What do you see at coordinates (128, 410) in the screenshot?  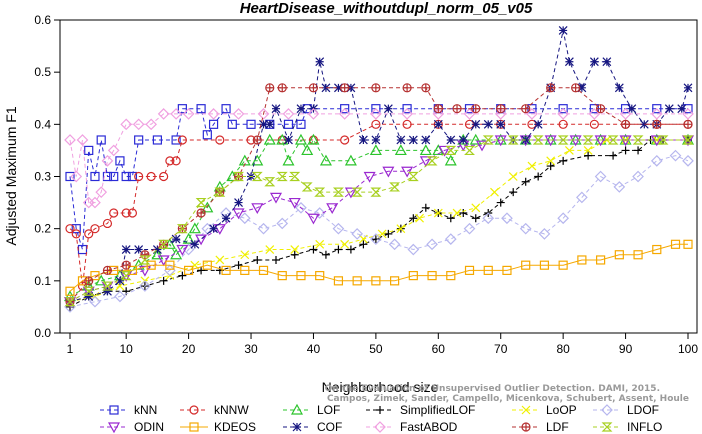 I see `legend-item: kNN` at bounding box center [128, 410].